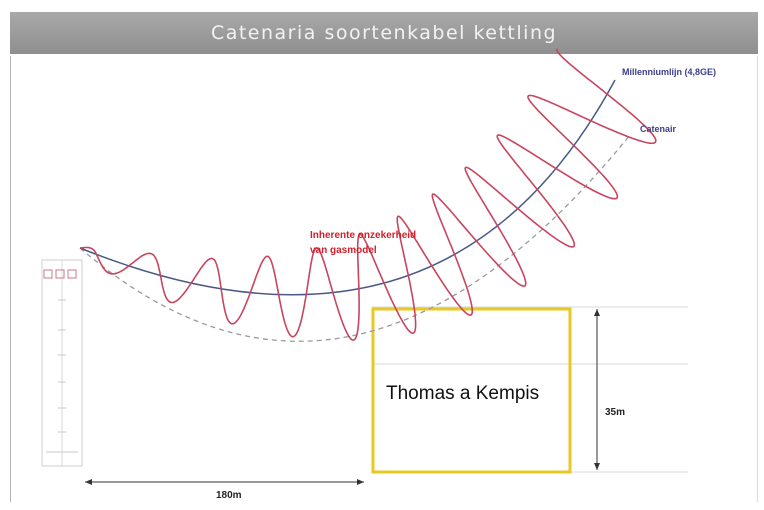 This screenshot has width=764, height=510. I want to click on width-dimension, so click(224, 482).